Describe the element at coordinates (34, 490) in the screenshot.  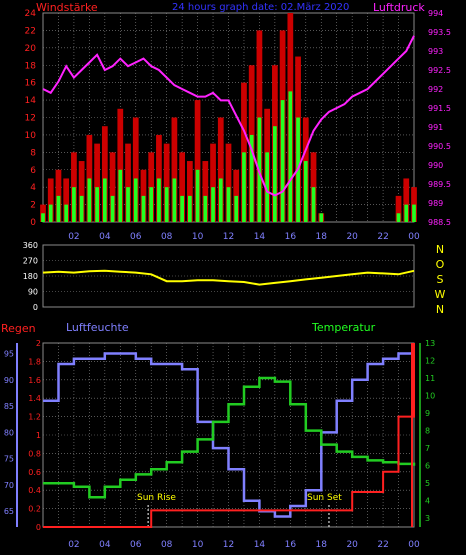
I see `rain-tick-label: 0.4` at that location.